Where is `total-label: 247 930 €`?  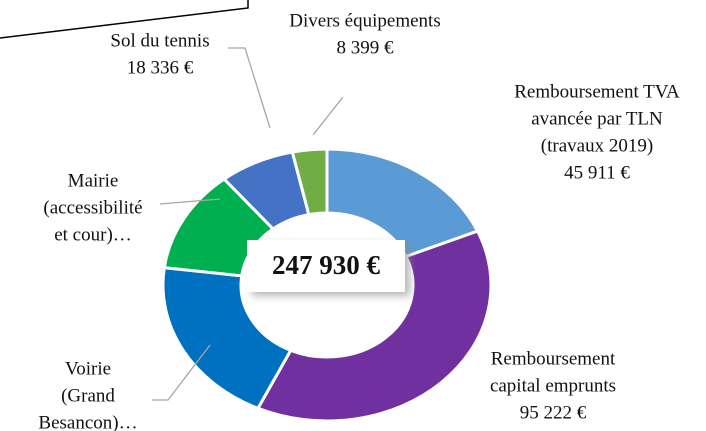
total-label: 247 930 € is located at coordinates (326, 265).